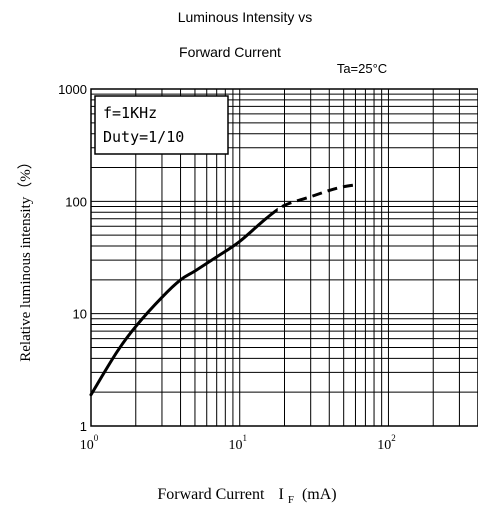 The image size is (478, 517). What do you see at coordinates (89, 443) in the screenshot?
I see `x-tick-label: 10⁰` at bounding box center [89, 443].